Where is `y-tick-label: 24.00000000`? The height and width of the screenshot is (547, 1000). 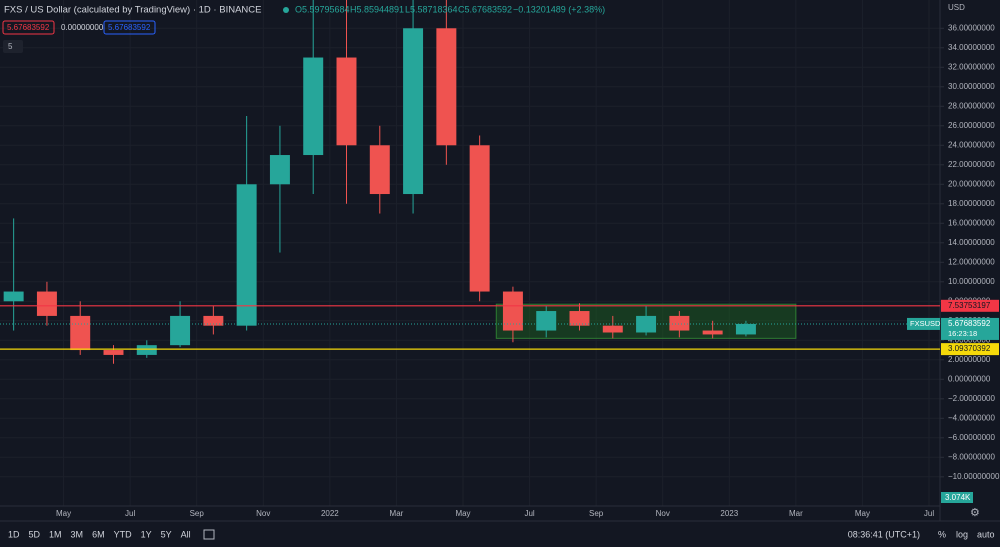 y-tick-label: 24.00000000 is located at coordinates (971, 144).